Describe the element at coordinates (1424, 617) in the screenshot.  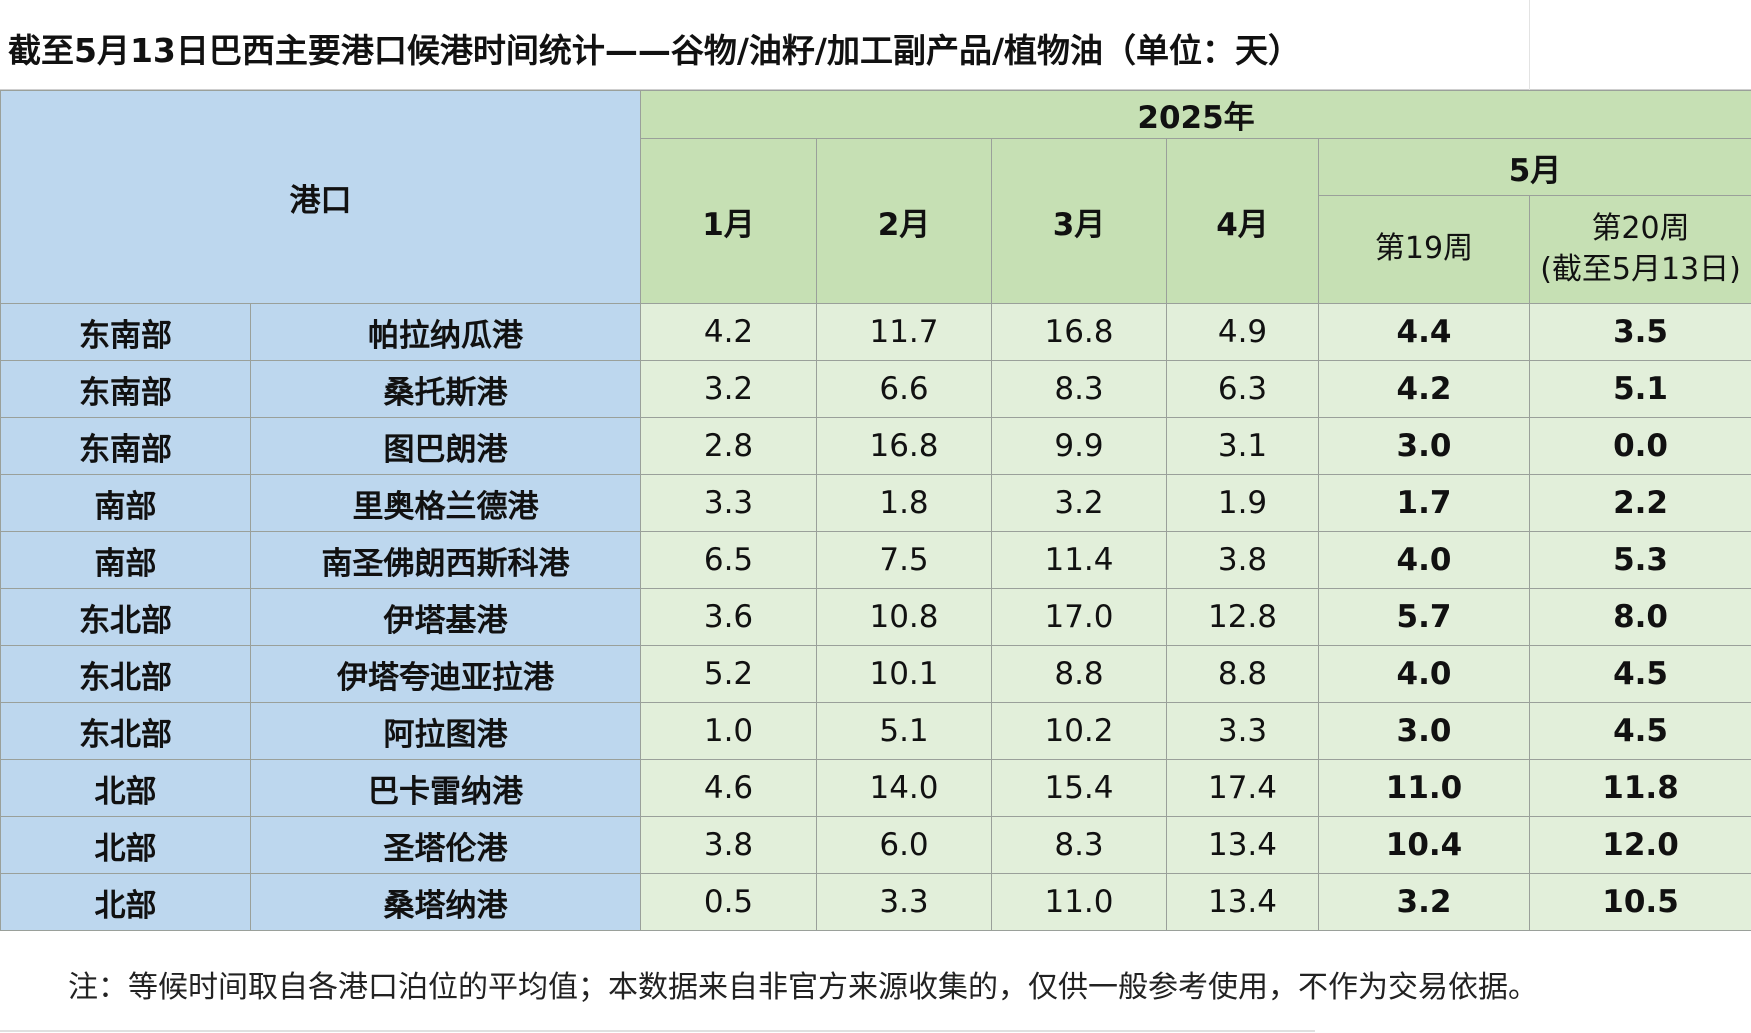
I see `week-19-cell: 5.7` at that location.